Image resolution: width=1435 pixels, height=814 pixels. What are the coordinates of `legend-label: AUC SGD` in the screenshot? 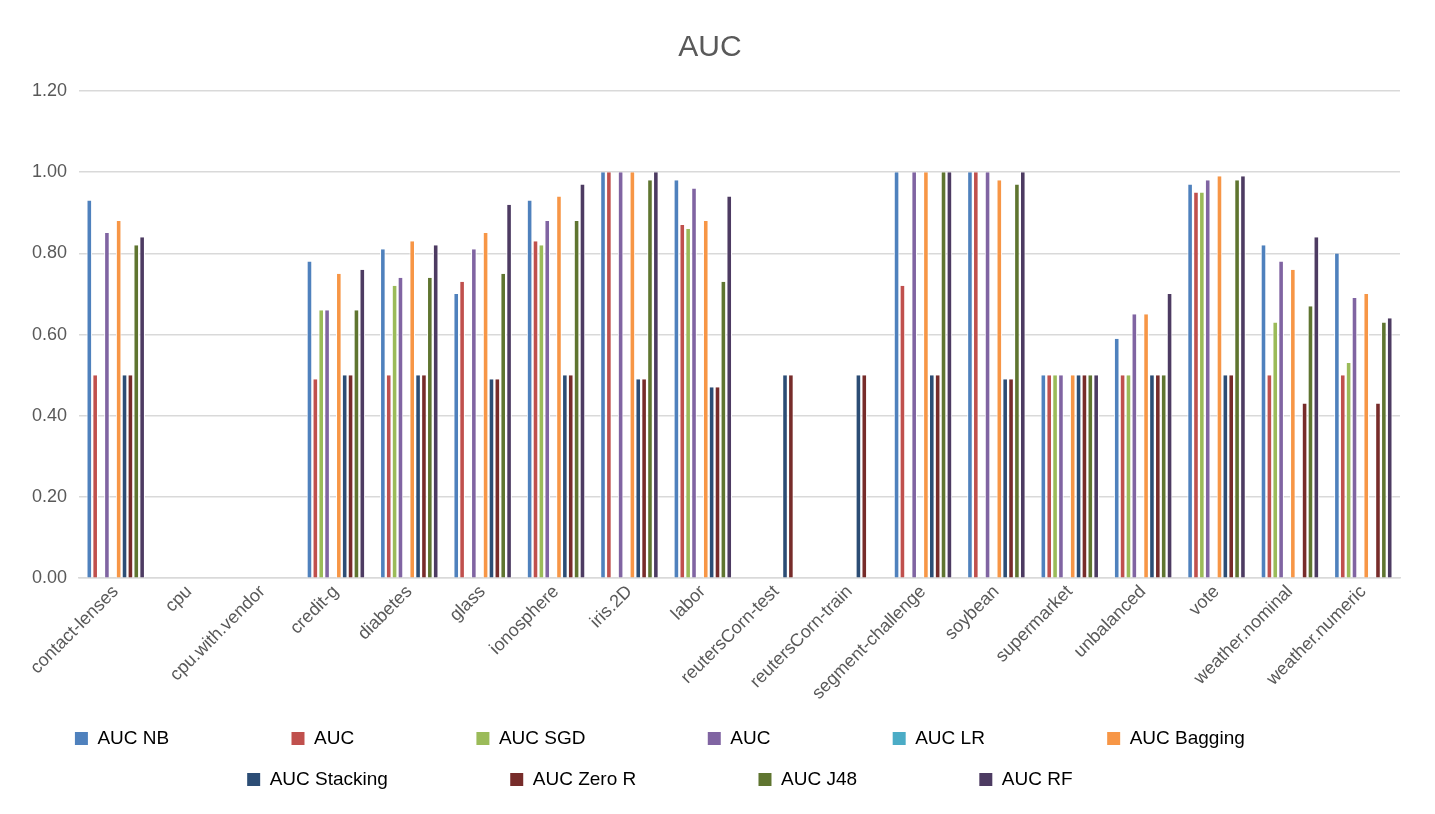 It's located at (592, 737).